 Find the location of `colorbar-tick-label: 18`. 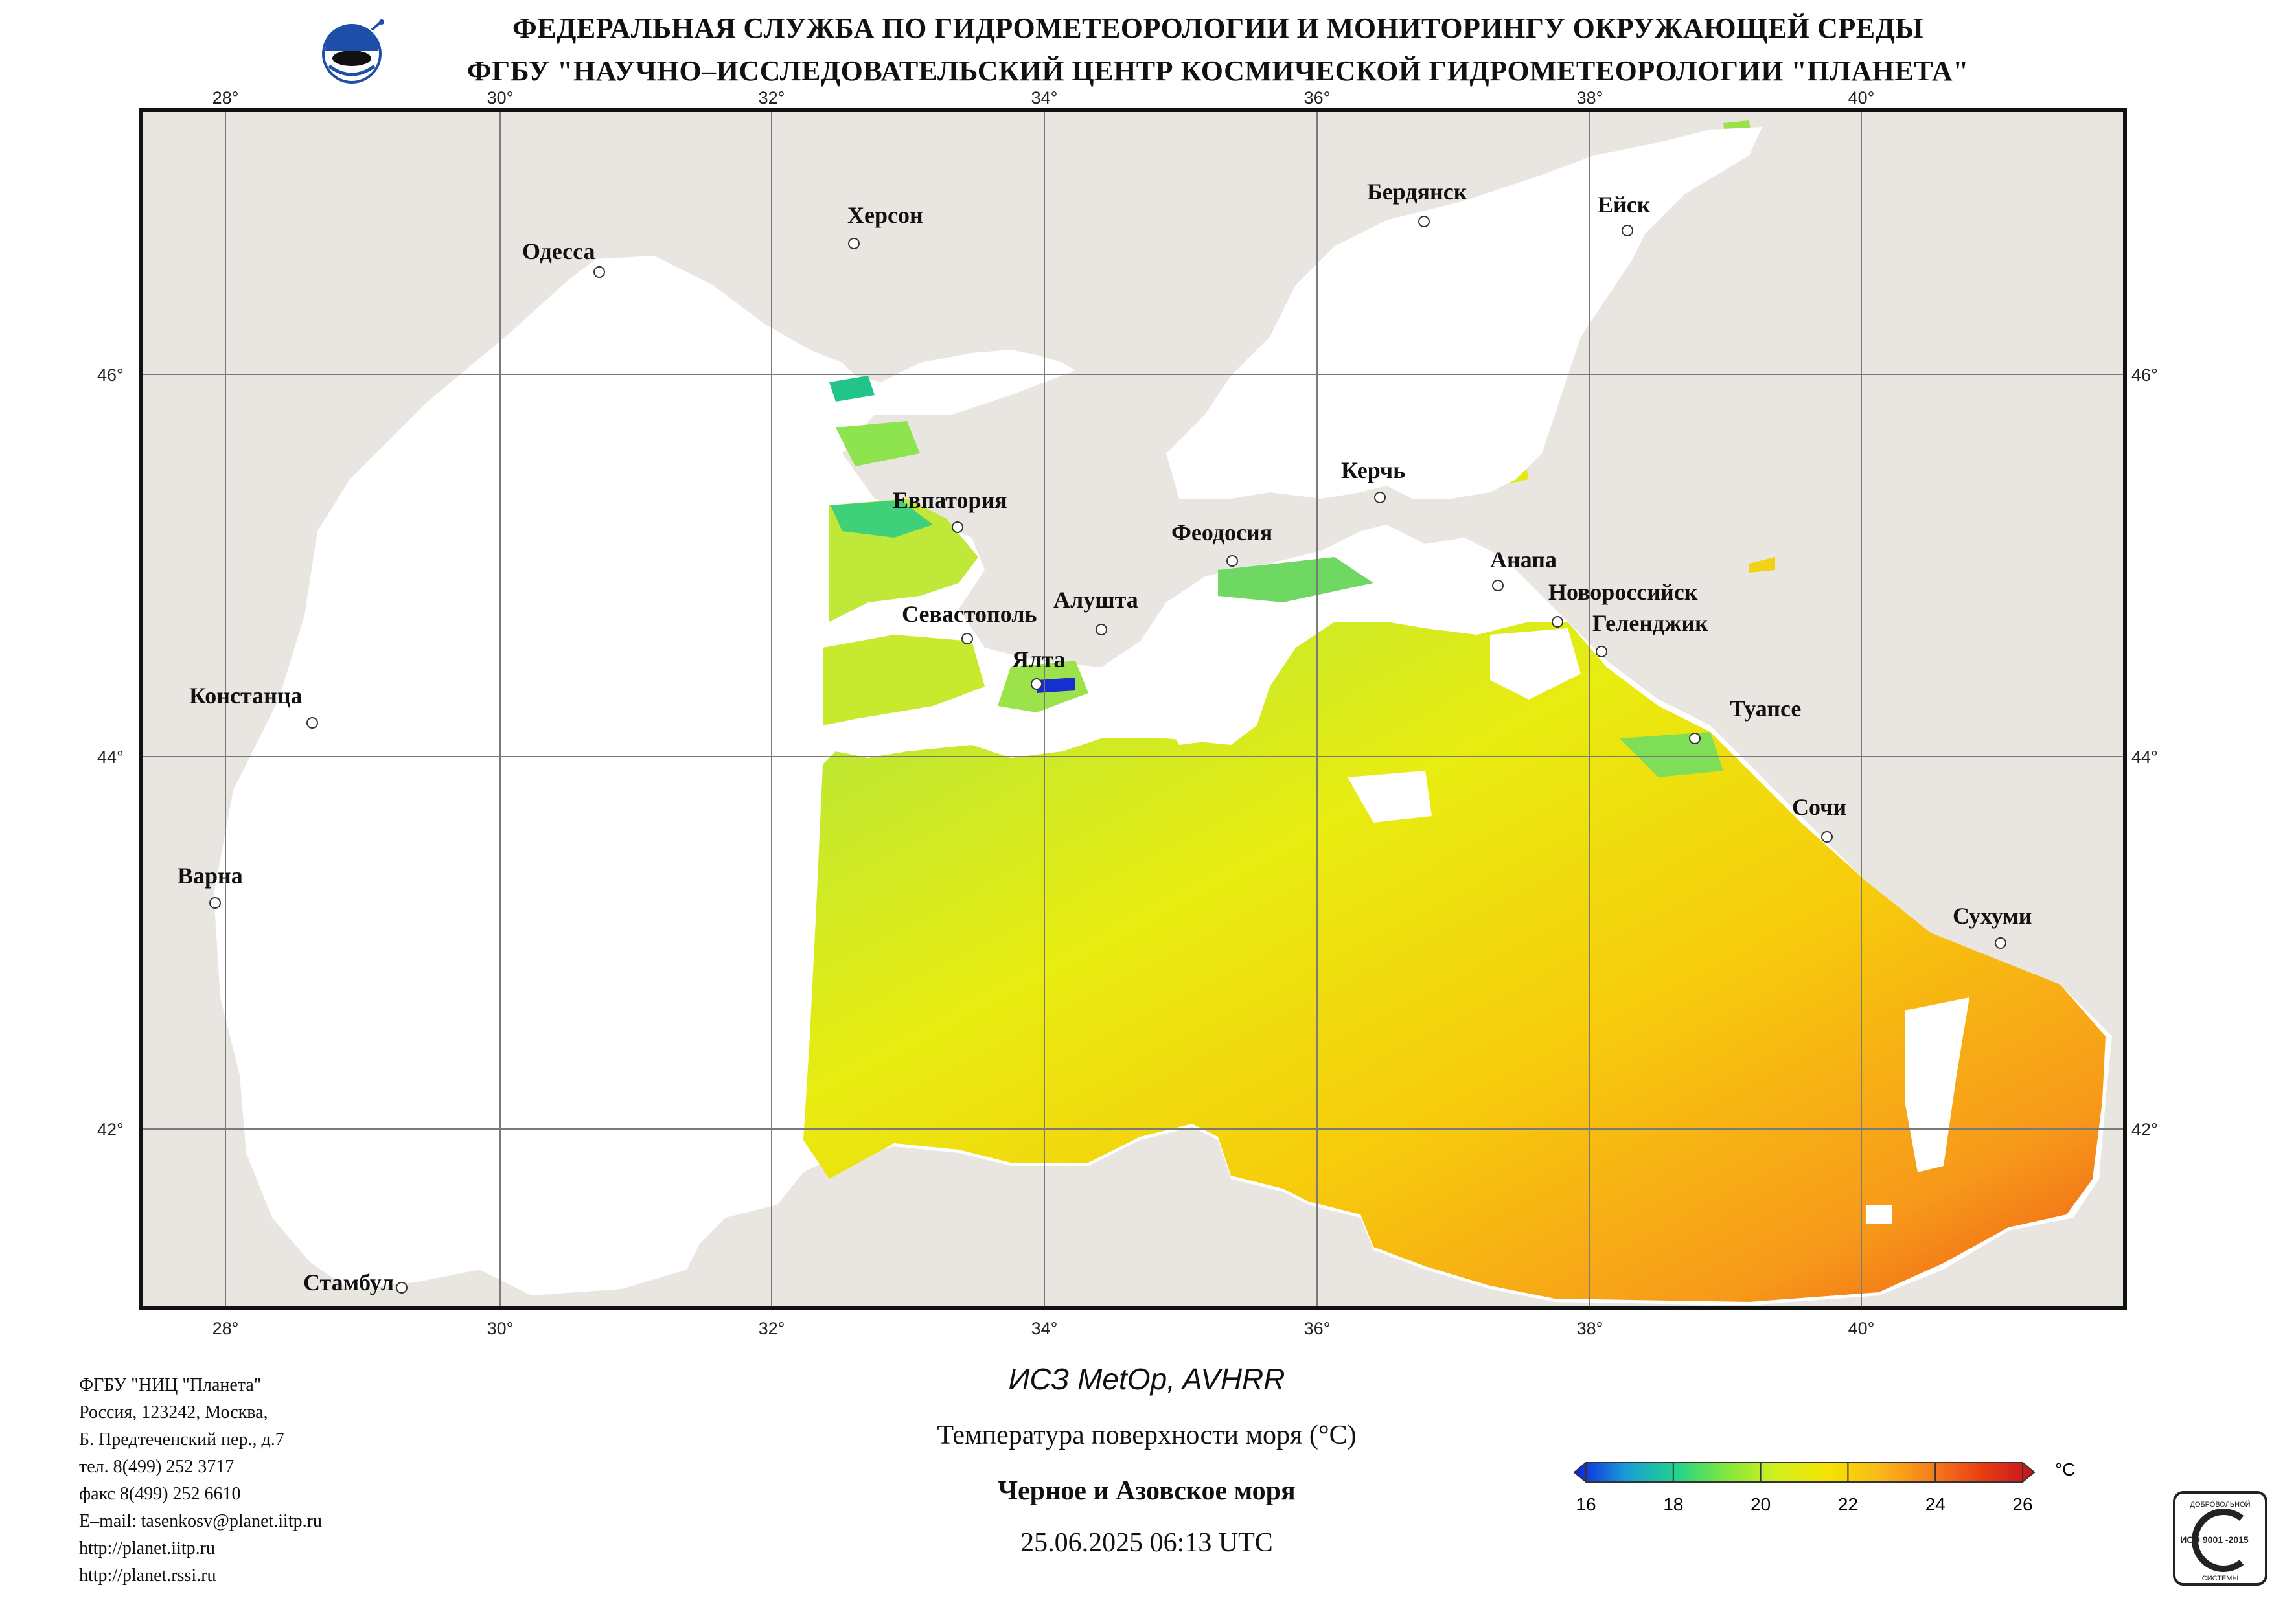

colorbar-tick-label: 18 is located at coordinates (1673, 1504).